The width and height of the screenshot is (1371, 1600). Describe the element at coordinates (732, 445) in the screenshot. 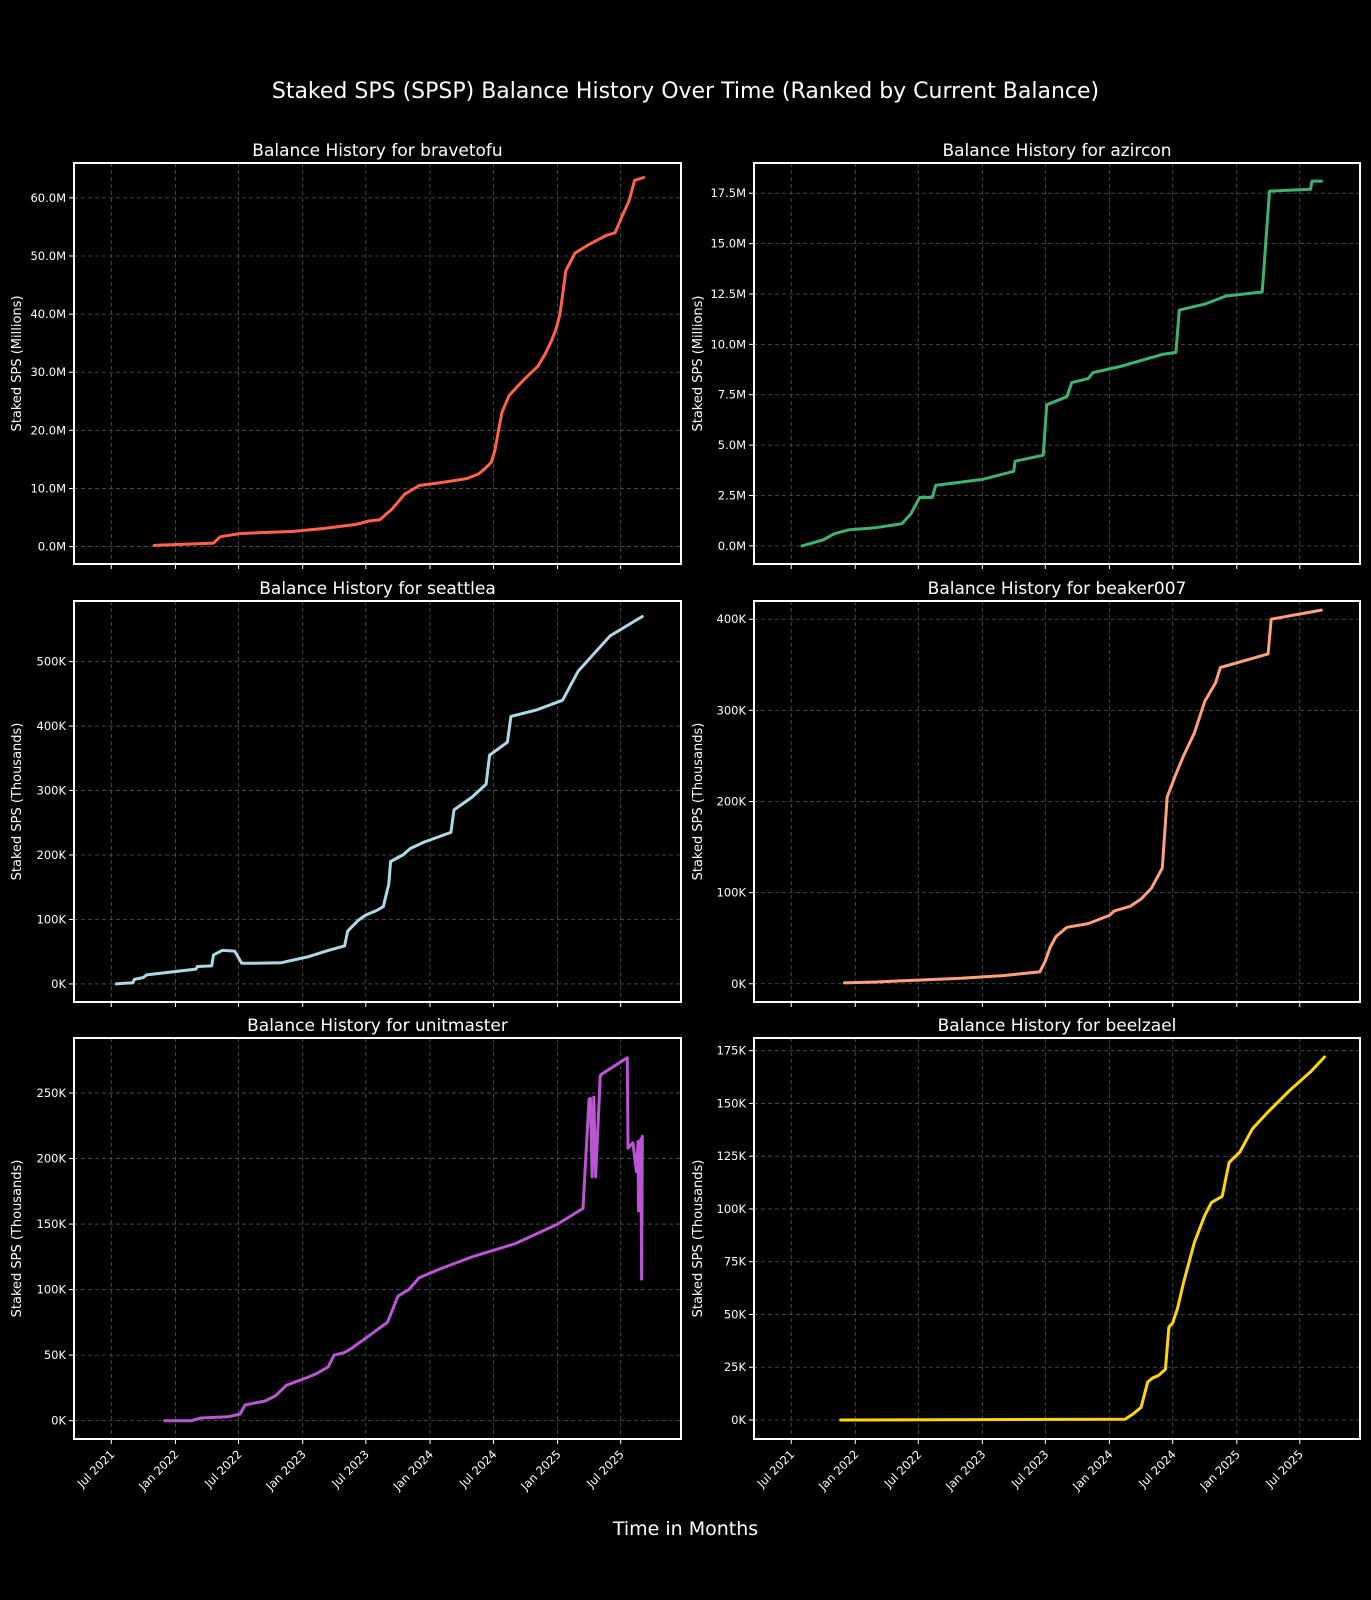

I see `y-tick-label: 5.0M` at that location.